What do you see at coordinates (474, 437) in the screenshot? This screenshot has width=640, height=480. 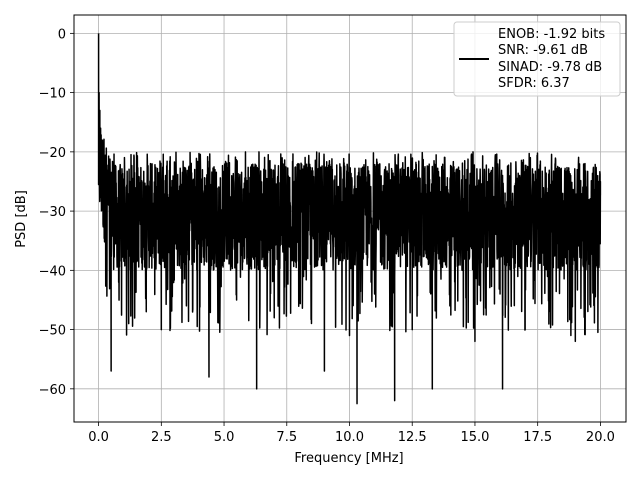 I see `x-tick-label: 15.0` at bounding box center [474, 437].